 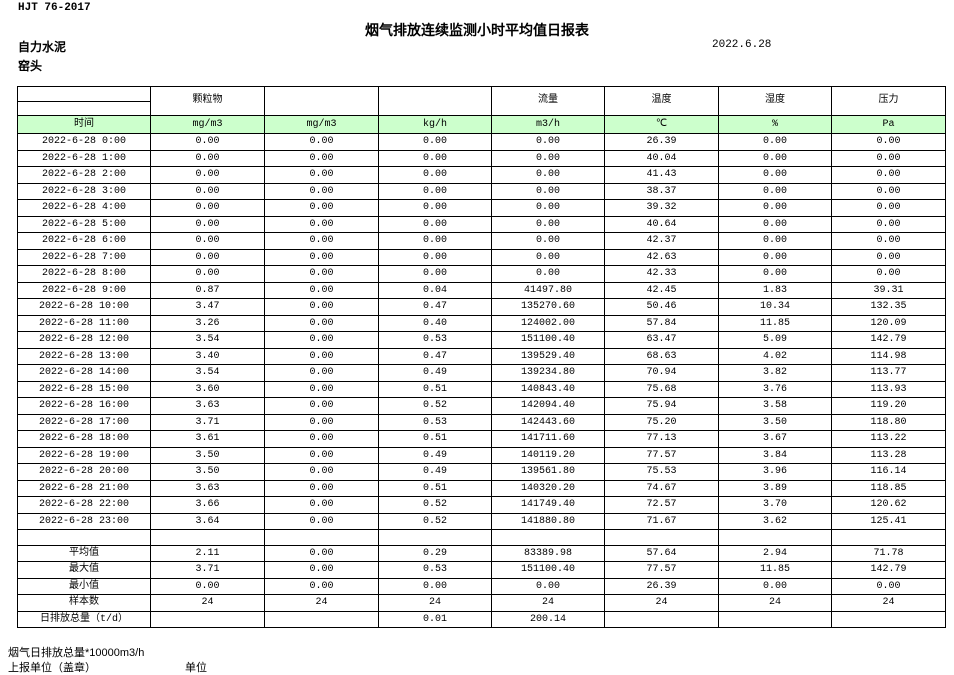 I want to click on report-date: 2022.6.28, so click(x=742, y=45).